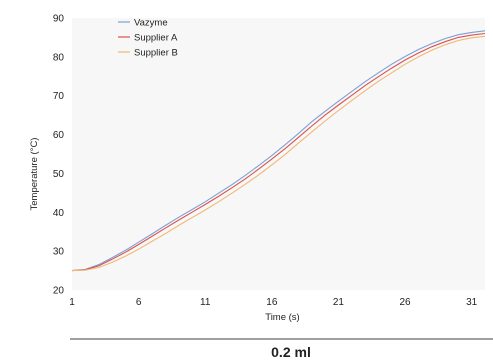  Describe the element at coordinates (59, 135) in the screenshot. I see `y-tick-label: 60` at that location.